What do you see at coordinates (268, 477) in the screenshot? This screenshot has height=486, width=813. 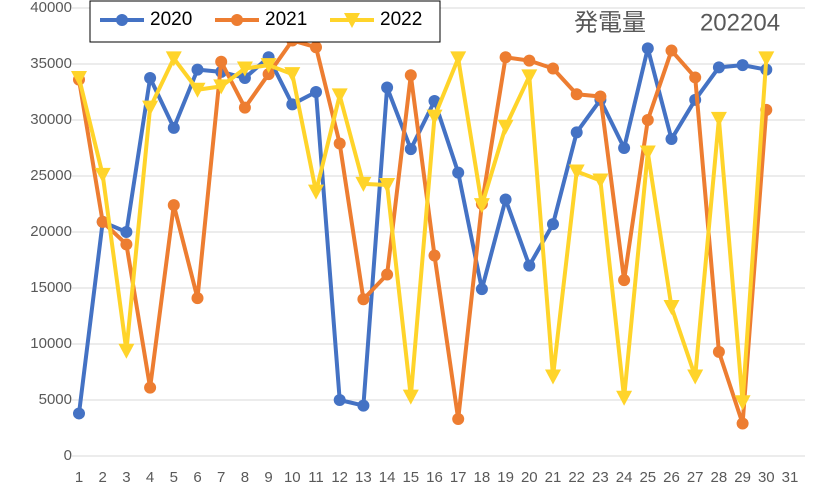 I see `x-tick-label: 9` at bounding box center [268, 477].